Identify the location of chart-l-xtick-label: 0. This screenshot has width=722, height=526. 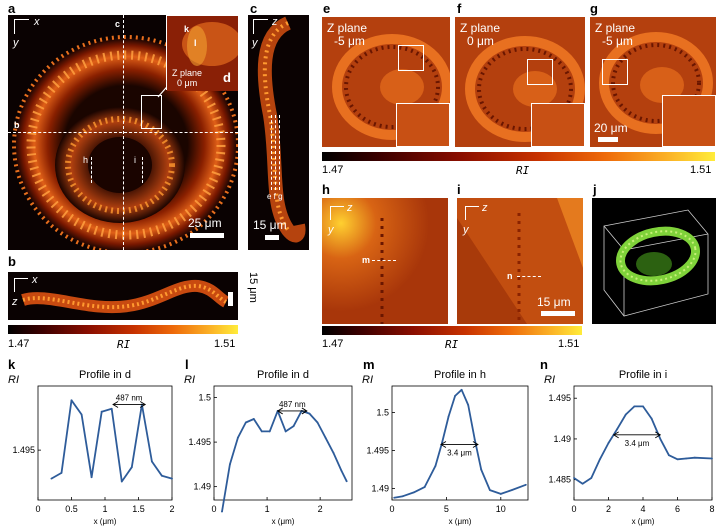
(213, 509).